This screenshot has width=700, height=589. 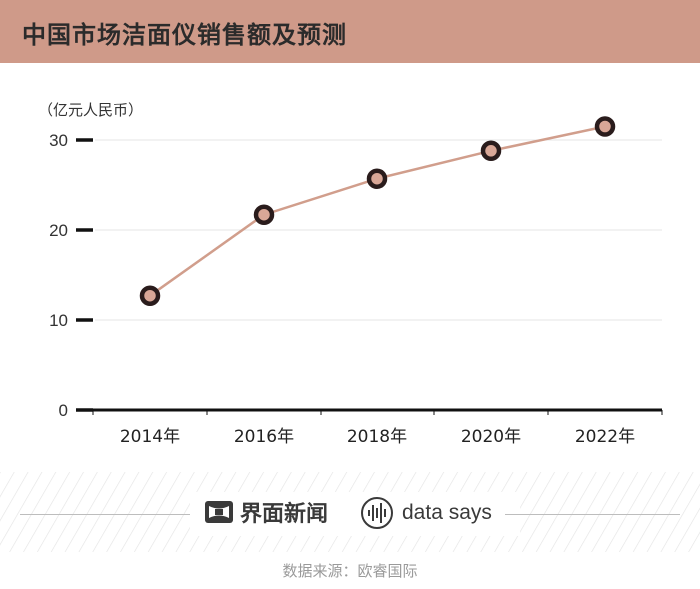 I want to click on jiemian-logo-icon, so click(x=219, y=512).